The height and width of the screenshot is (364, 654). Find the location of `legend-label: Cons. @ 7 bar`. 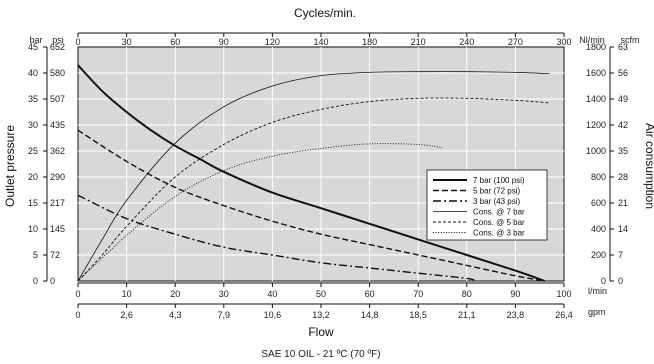

legend-label: Cons. @ 7 bar is located at coordinates (499, 212).